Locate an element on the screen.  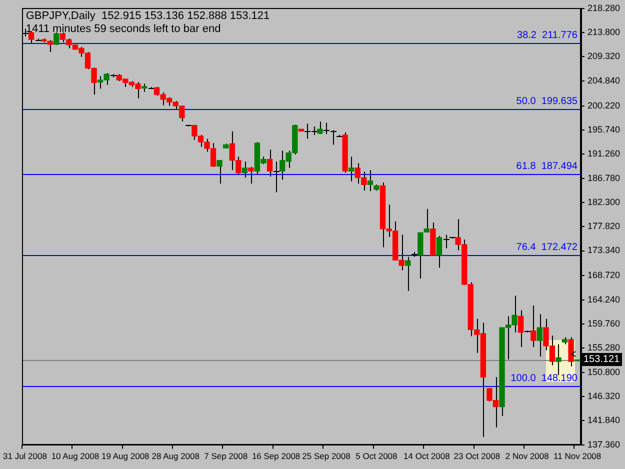
ref-line-label: 61.8 187.494 is located at coordinates (547, 166).